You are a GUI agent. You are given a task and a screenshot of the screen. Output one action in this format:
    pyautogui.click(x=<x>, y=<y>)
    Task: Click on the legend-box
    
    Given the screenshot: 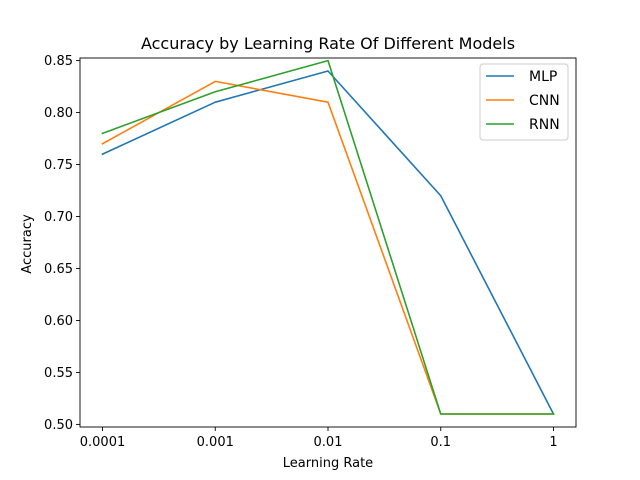 What is the action you would take?
    pyautogui.click(x=524, y=102)
    